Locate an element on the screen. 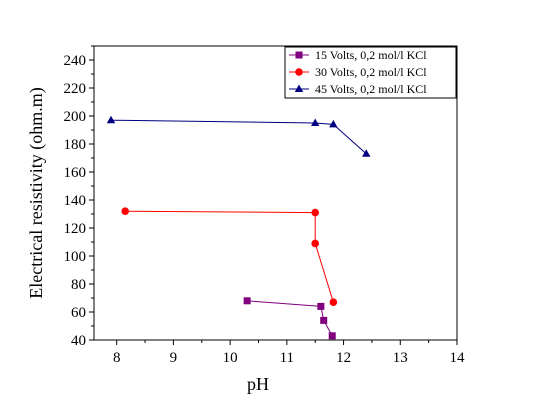  legend-label: 45 Volts, 0,2 mol/l KCl is located at coordinates (371, 89).